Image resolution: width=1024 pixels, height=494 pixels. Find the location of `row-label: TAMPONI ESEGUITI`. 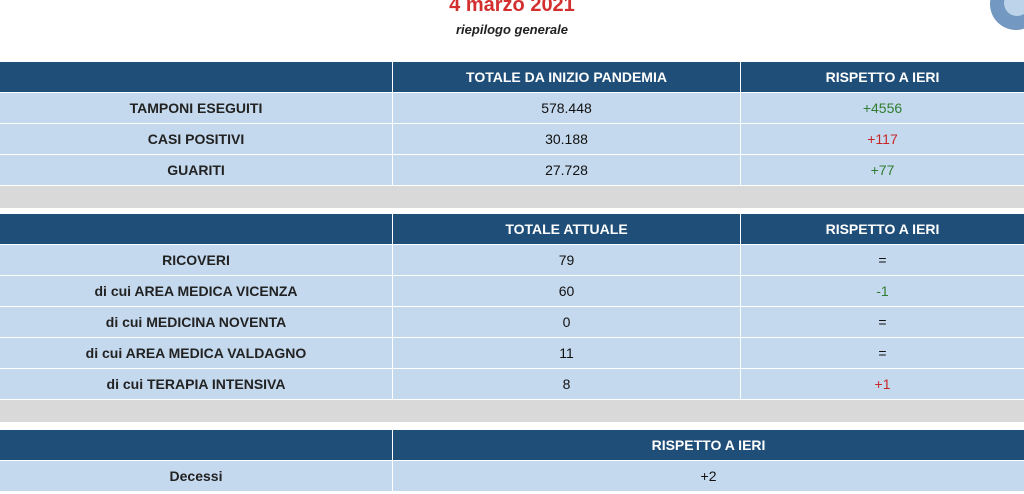

row-label: TAMPONI ESEGUITI is located at coordinates (196, 108).